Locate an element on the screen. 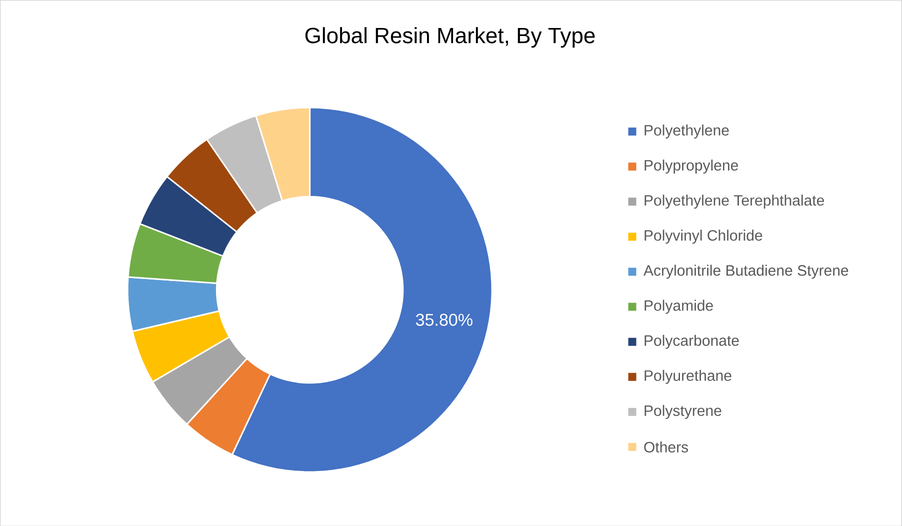 This screenshot has height=526, width=902. data-label: 35.80% is located at coordinates (444, 320).